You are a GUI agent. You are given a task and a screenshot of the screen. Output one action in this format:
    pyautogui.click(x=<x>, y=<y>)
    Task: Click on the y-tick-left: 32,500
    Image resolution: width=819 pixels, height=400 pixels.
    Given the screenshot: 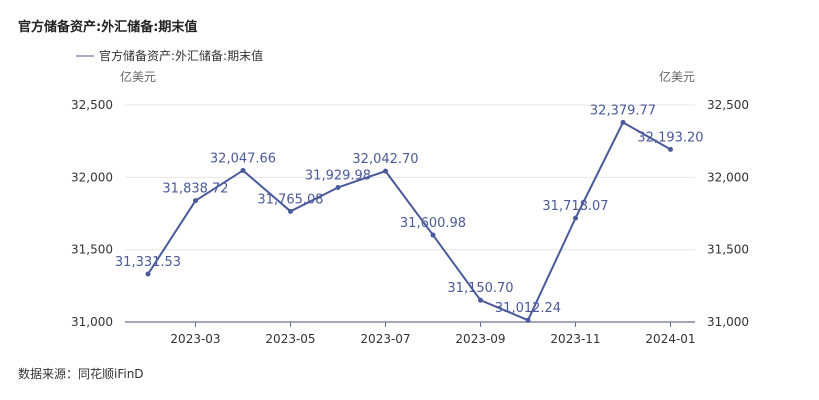 What is the action you would take?
    pyautogui.click(x=92, y=105)
    